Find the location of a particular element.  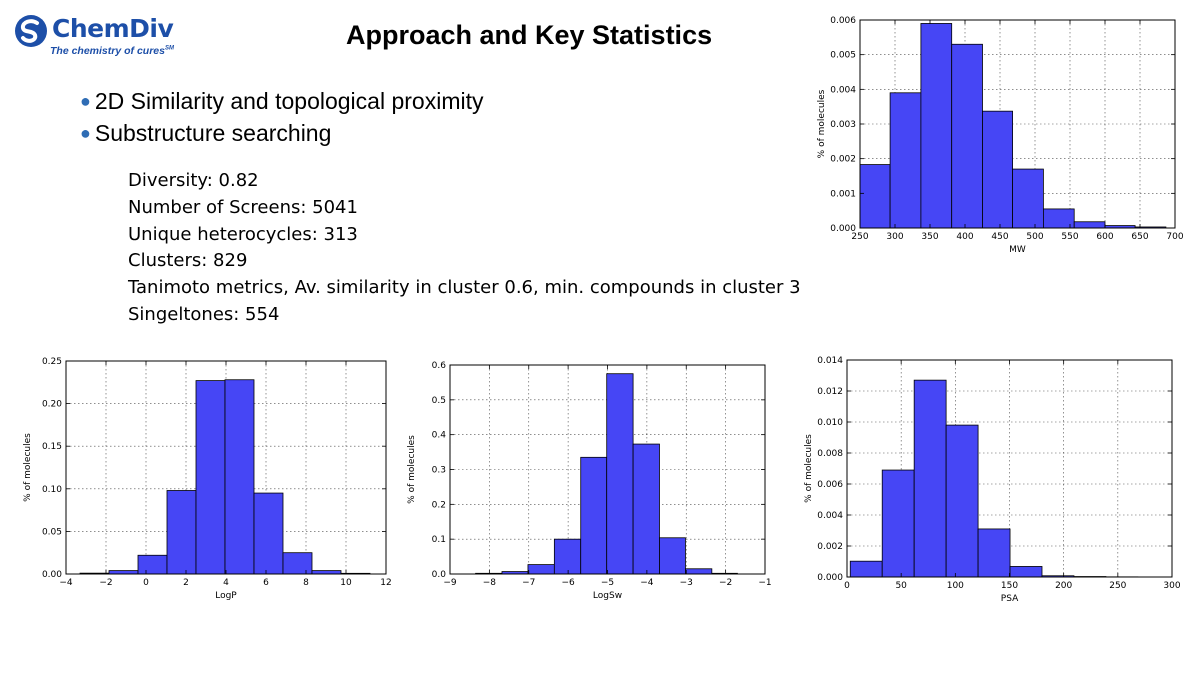

page-title: Approach and Key Statistics is located at coordinates (529, 35).